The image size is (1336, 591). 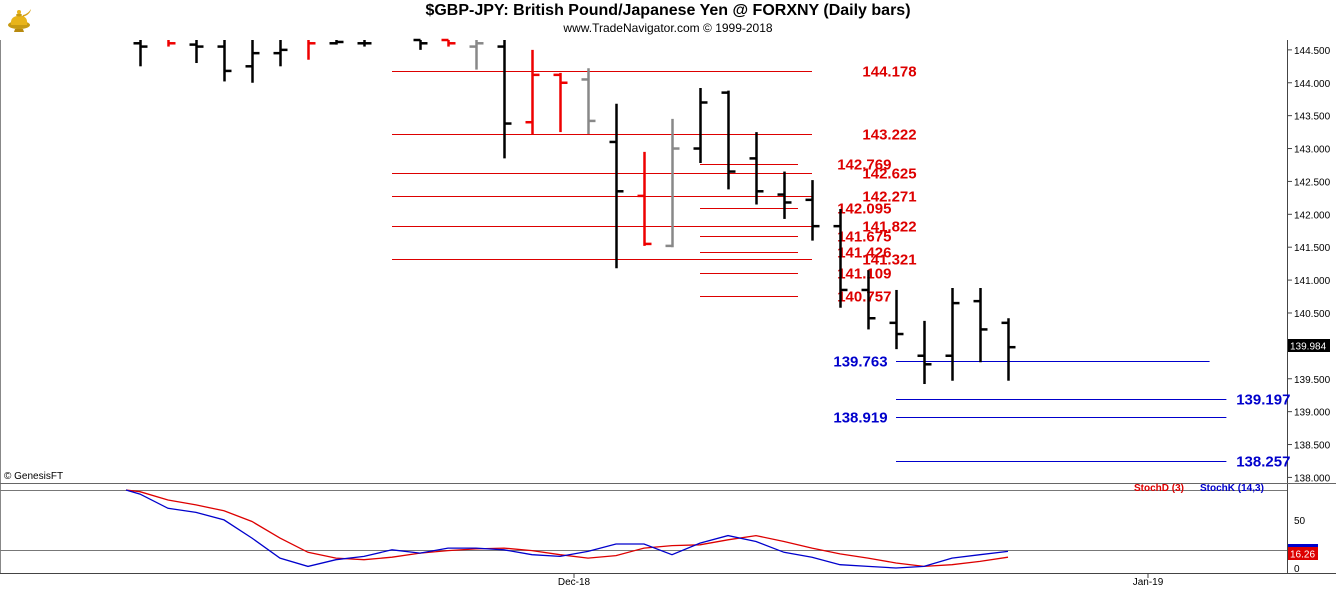 I want to click on resistance-label: 142.769, so click(x=864, y=165).